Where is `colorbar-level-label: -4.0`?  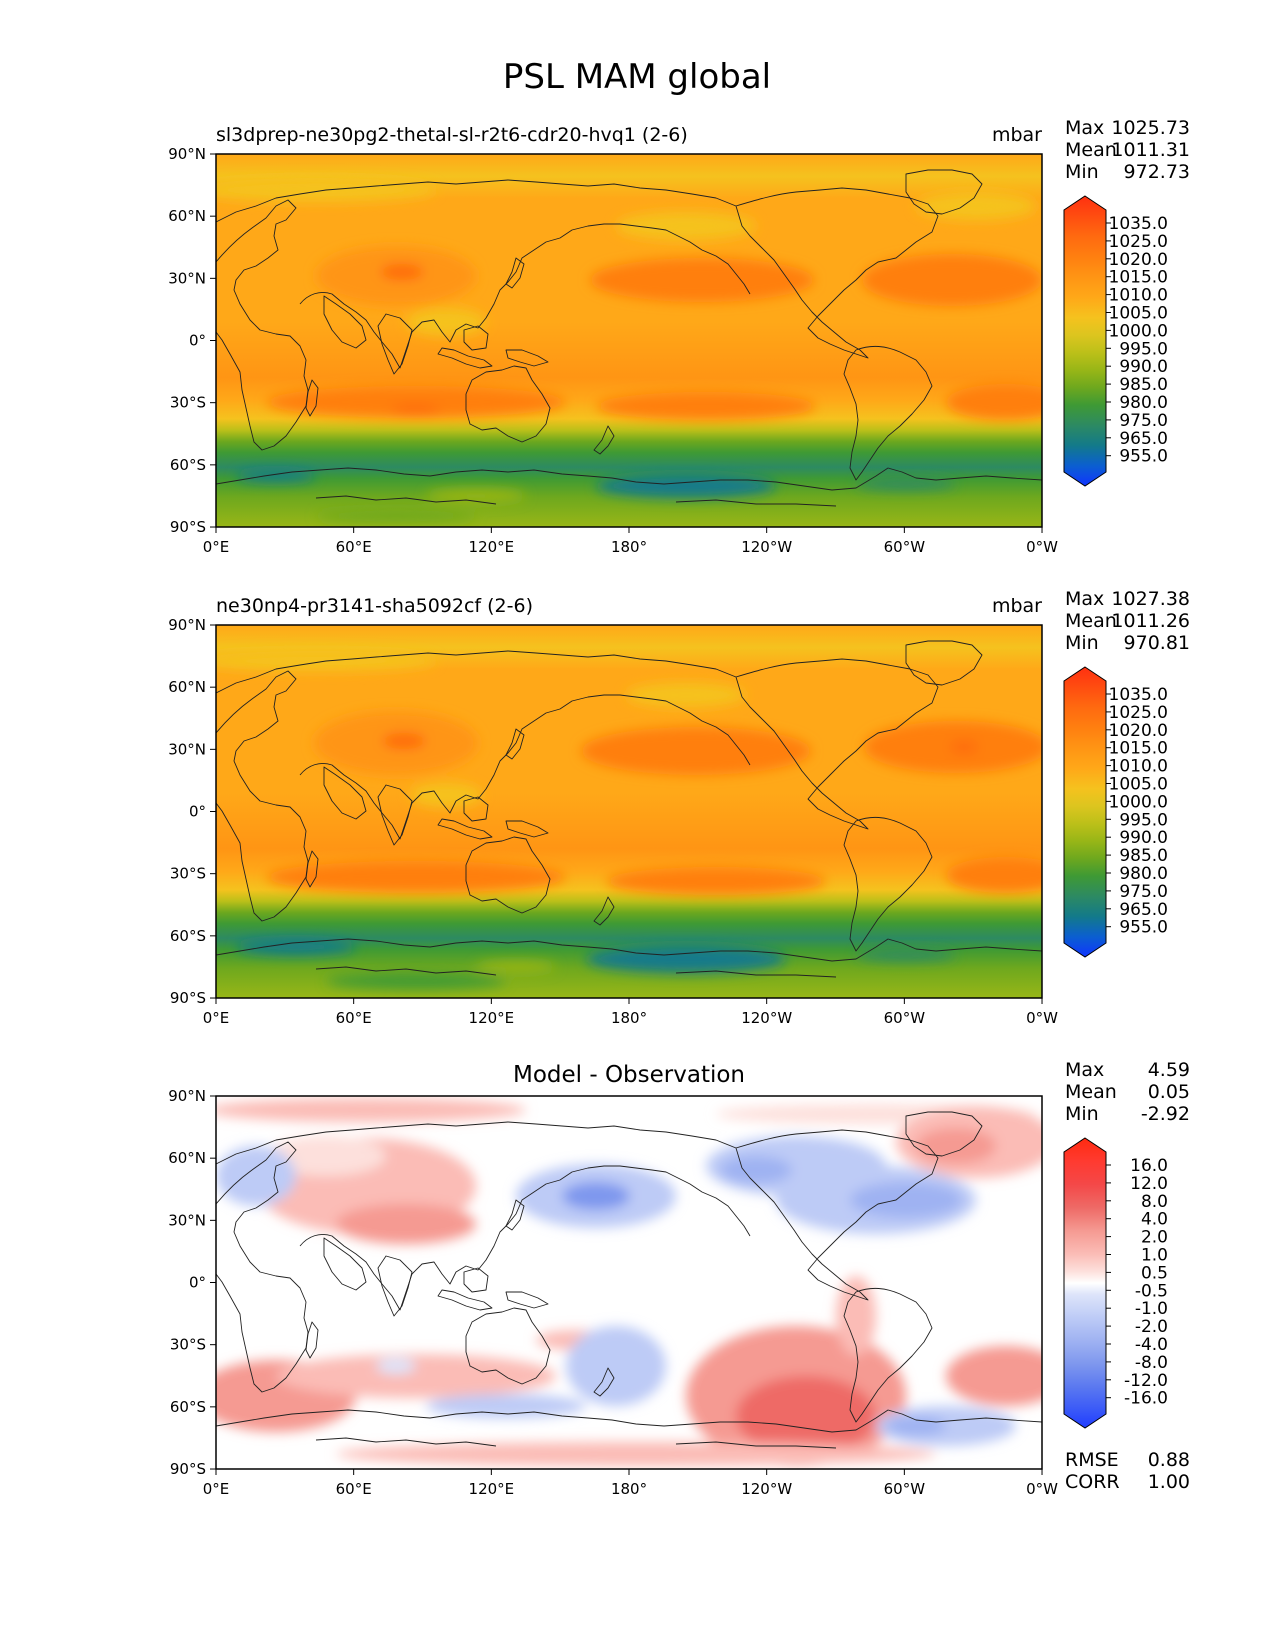
colorbar-level-label: -4.0 is located at coordinates (1151, 1345).